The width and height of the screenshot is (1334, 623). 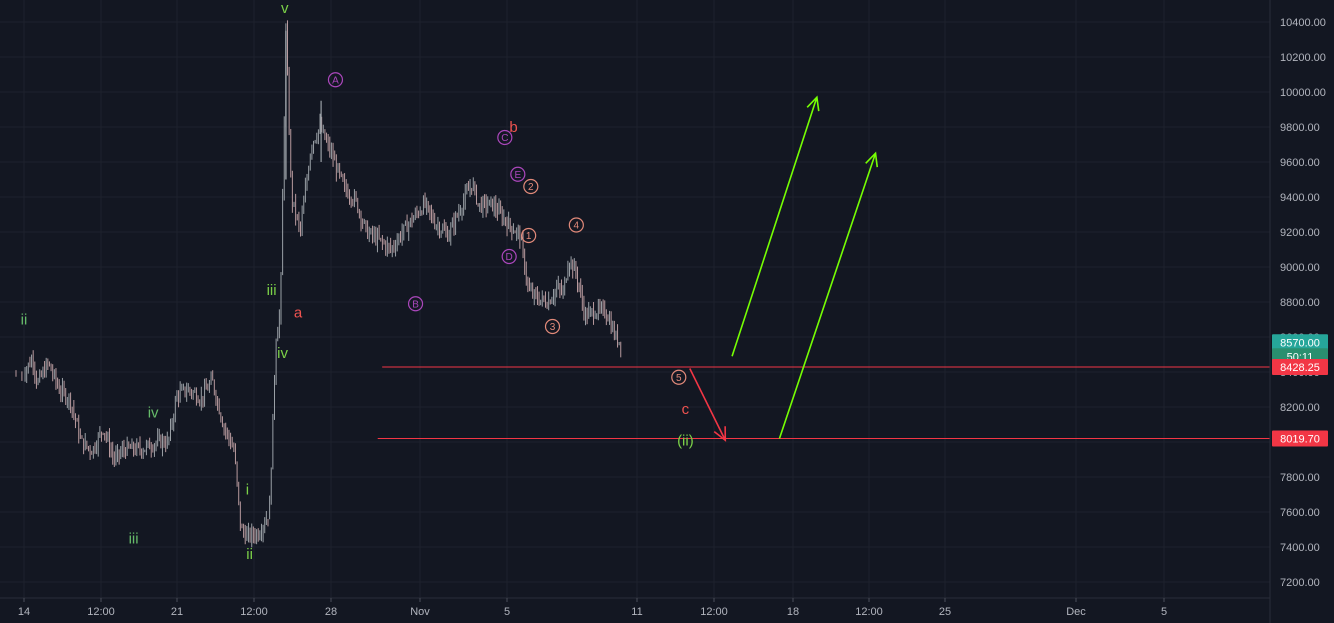 I want to click on y-tick-label: 8200.00, so click(x=1300, y=408).